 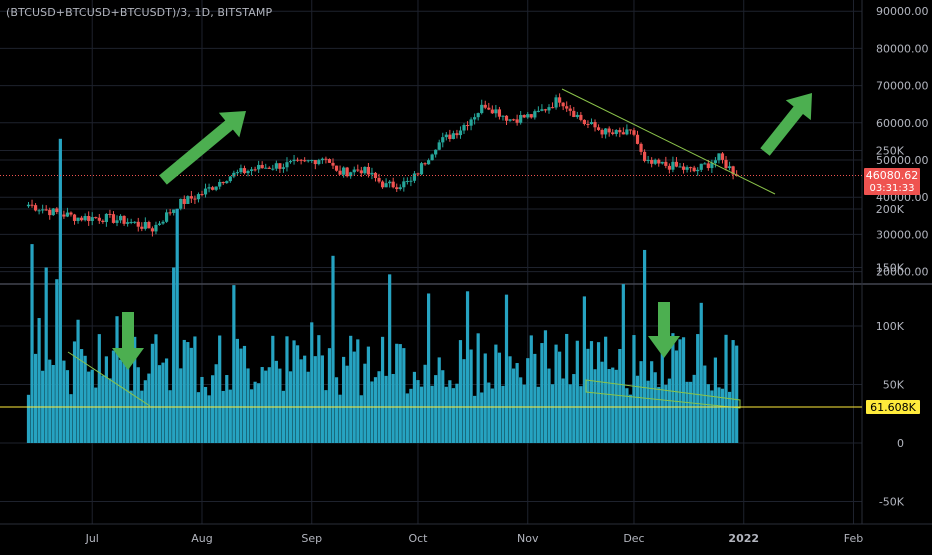 What do you see at coordinates (893, 407) in the screenshot?
I see `volume-level-badge` at bounding box center [893, 407].